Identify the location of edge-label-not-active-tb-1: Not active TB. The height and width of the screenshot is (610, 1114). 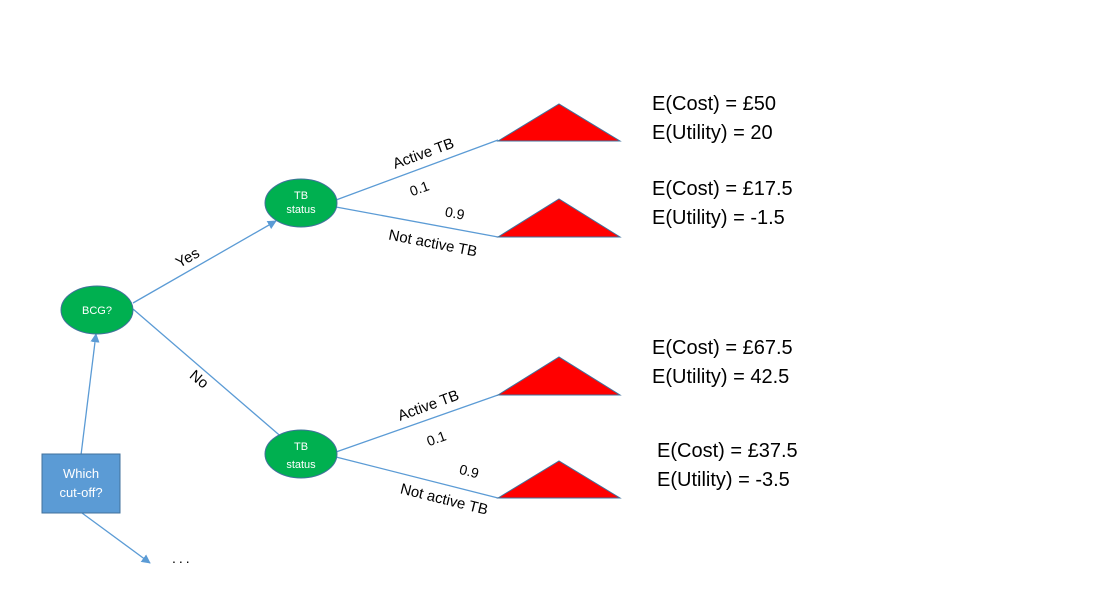
(432, 244).